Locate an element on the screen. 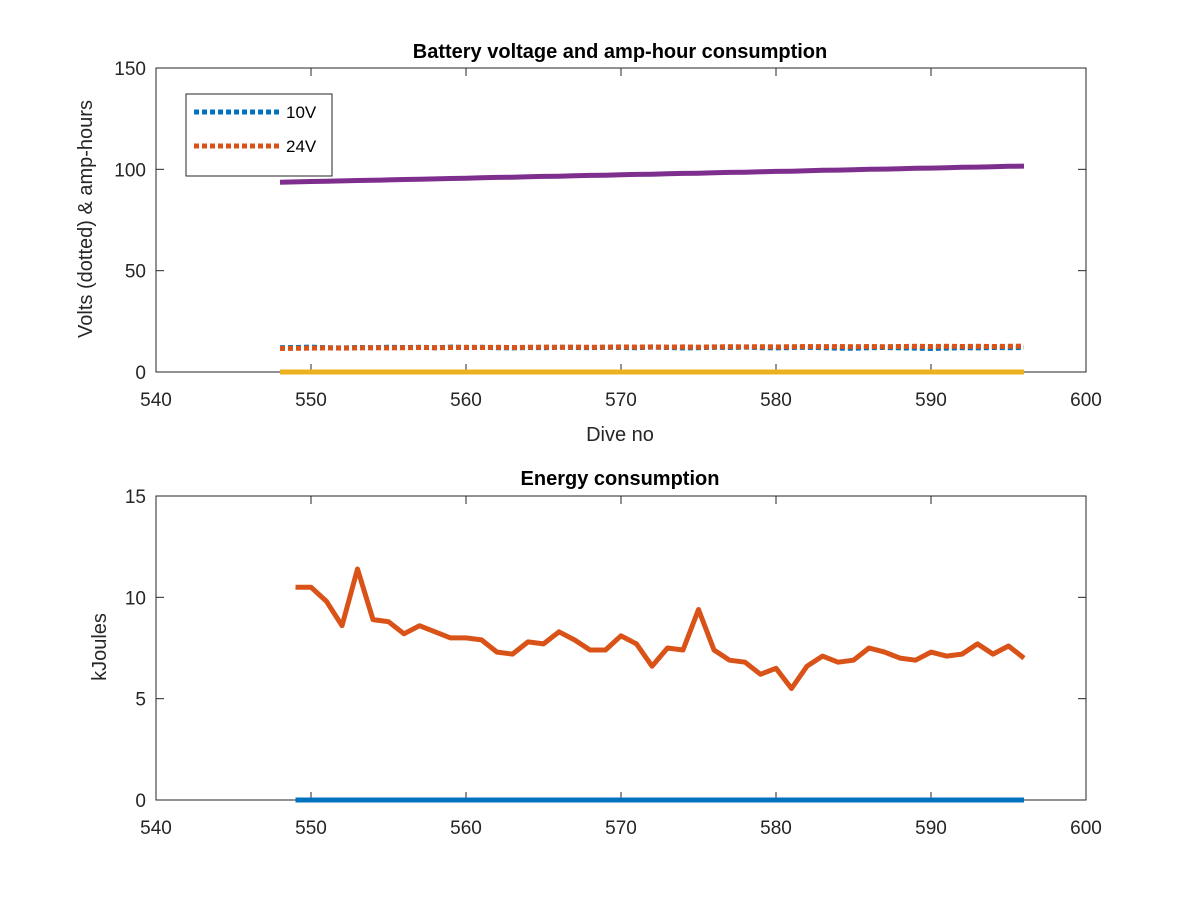  energy-y-tick-label: 5 is located at coordinates (140, 700).